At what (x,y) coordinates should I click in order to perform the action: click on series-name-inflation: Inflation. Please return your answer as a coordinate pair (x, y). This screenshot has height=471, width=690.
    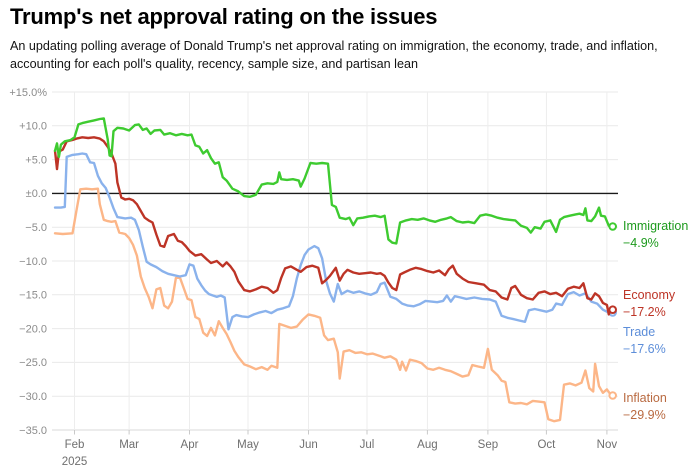
    Looking at the image, I should click on (645, 398).